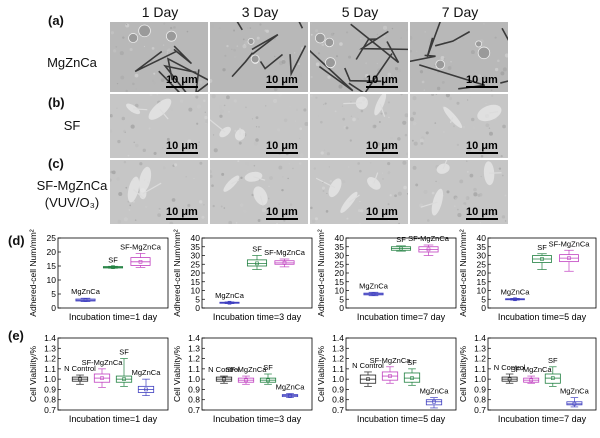  What do you see at coordinates (459, 57) in the screenshot?
I see `sem-image-a-day7: 10 μm` at bounding box center [459, 57].